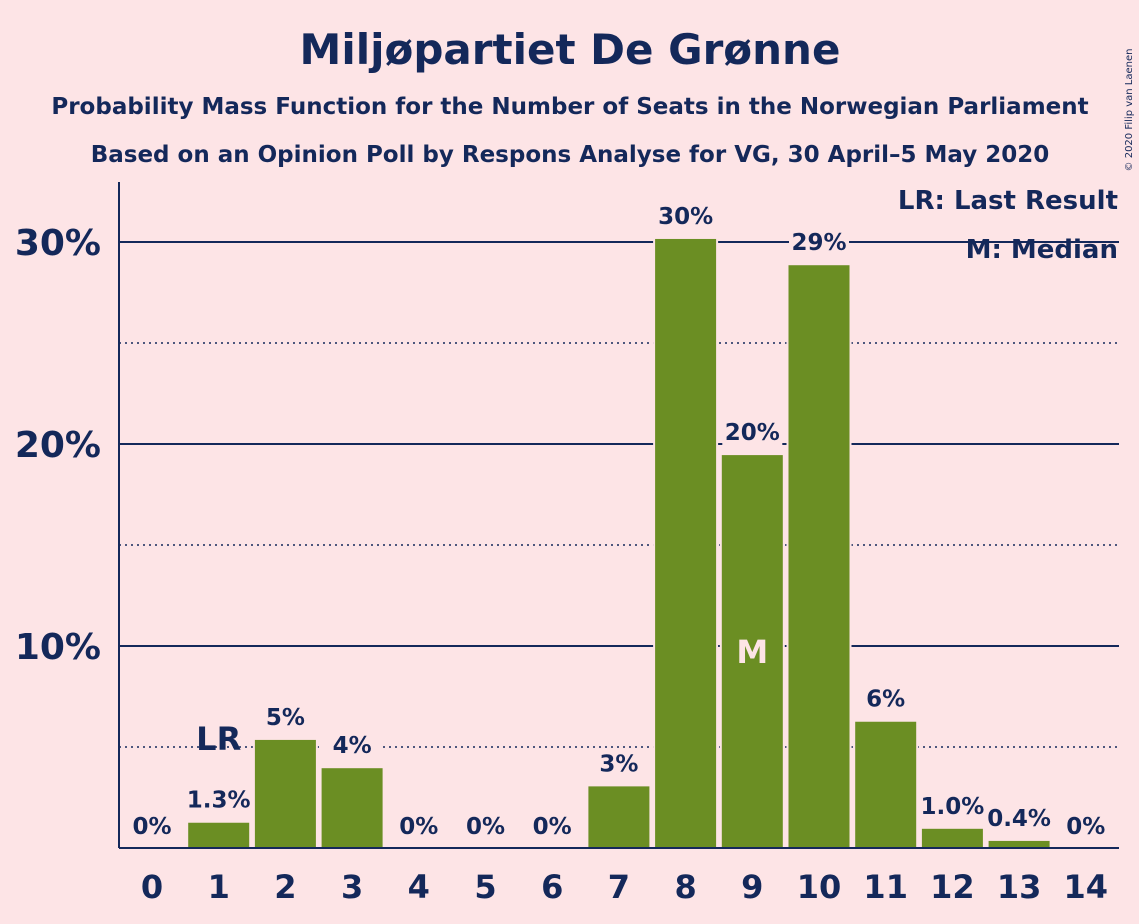 This screenshot has height=924, width=1139. I want to click on x-tick-label: 6, so click(552, 887).